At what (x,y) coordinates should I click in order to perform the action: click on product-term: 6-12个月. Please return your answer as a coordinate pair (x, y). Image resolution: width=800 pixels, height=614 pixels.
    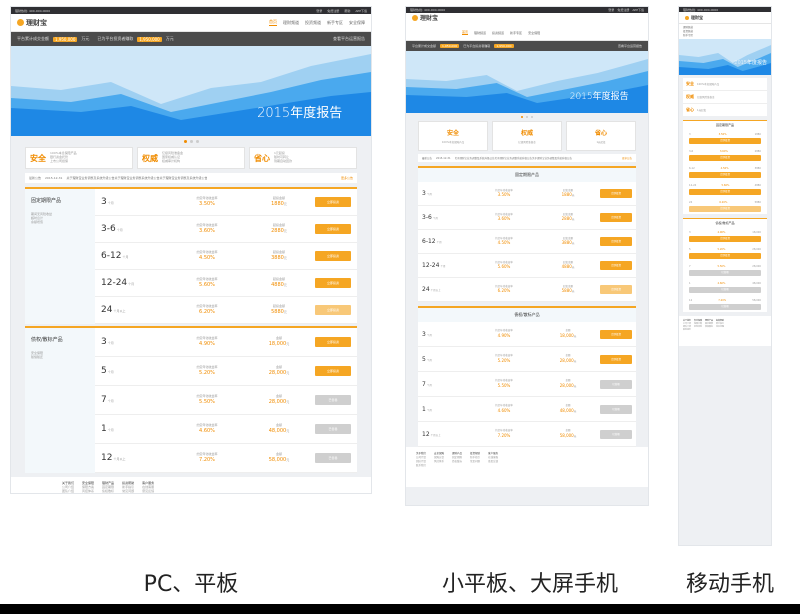
    Looking at the image, I should click on (136, 256).